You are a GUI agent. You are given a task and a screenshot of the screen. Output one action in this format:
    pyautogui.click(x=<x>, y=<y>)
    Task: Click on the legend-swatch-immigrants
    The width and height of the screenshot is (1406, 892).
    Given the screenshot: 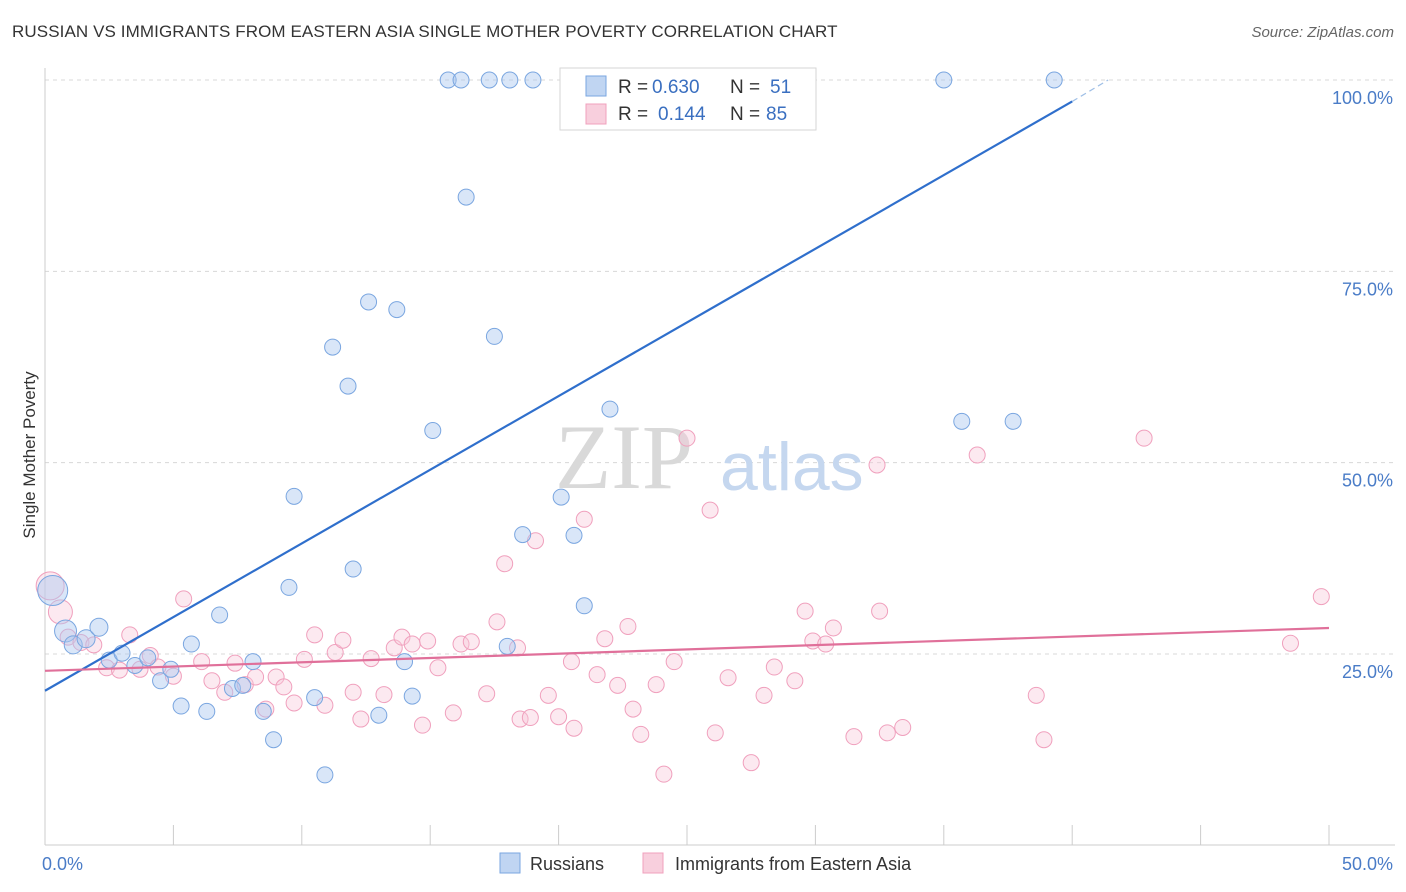 What is the action you would take?
    pyautogui.click(x=596, y=114)
    